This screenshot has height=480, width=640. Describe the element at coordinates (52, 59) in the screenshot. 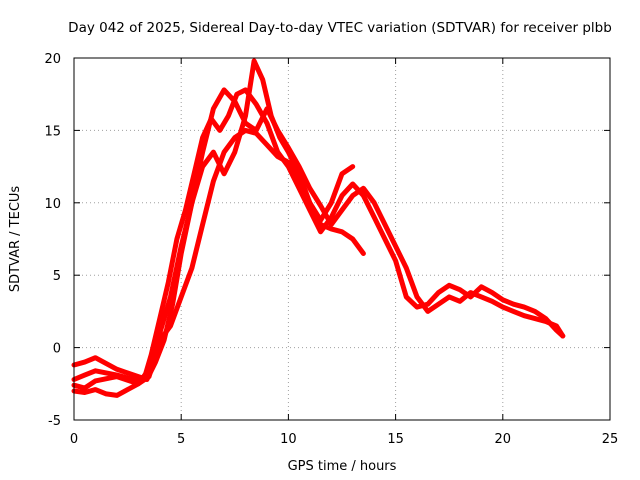

I see `y-tick-label: 20` at that location.